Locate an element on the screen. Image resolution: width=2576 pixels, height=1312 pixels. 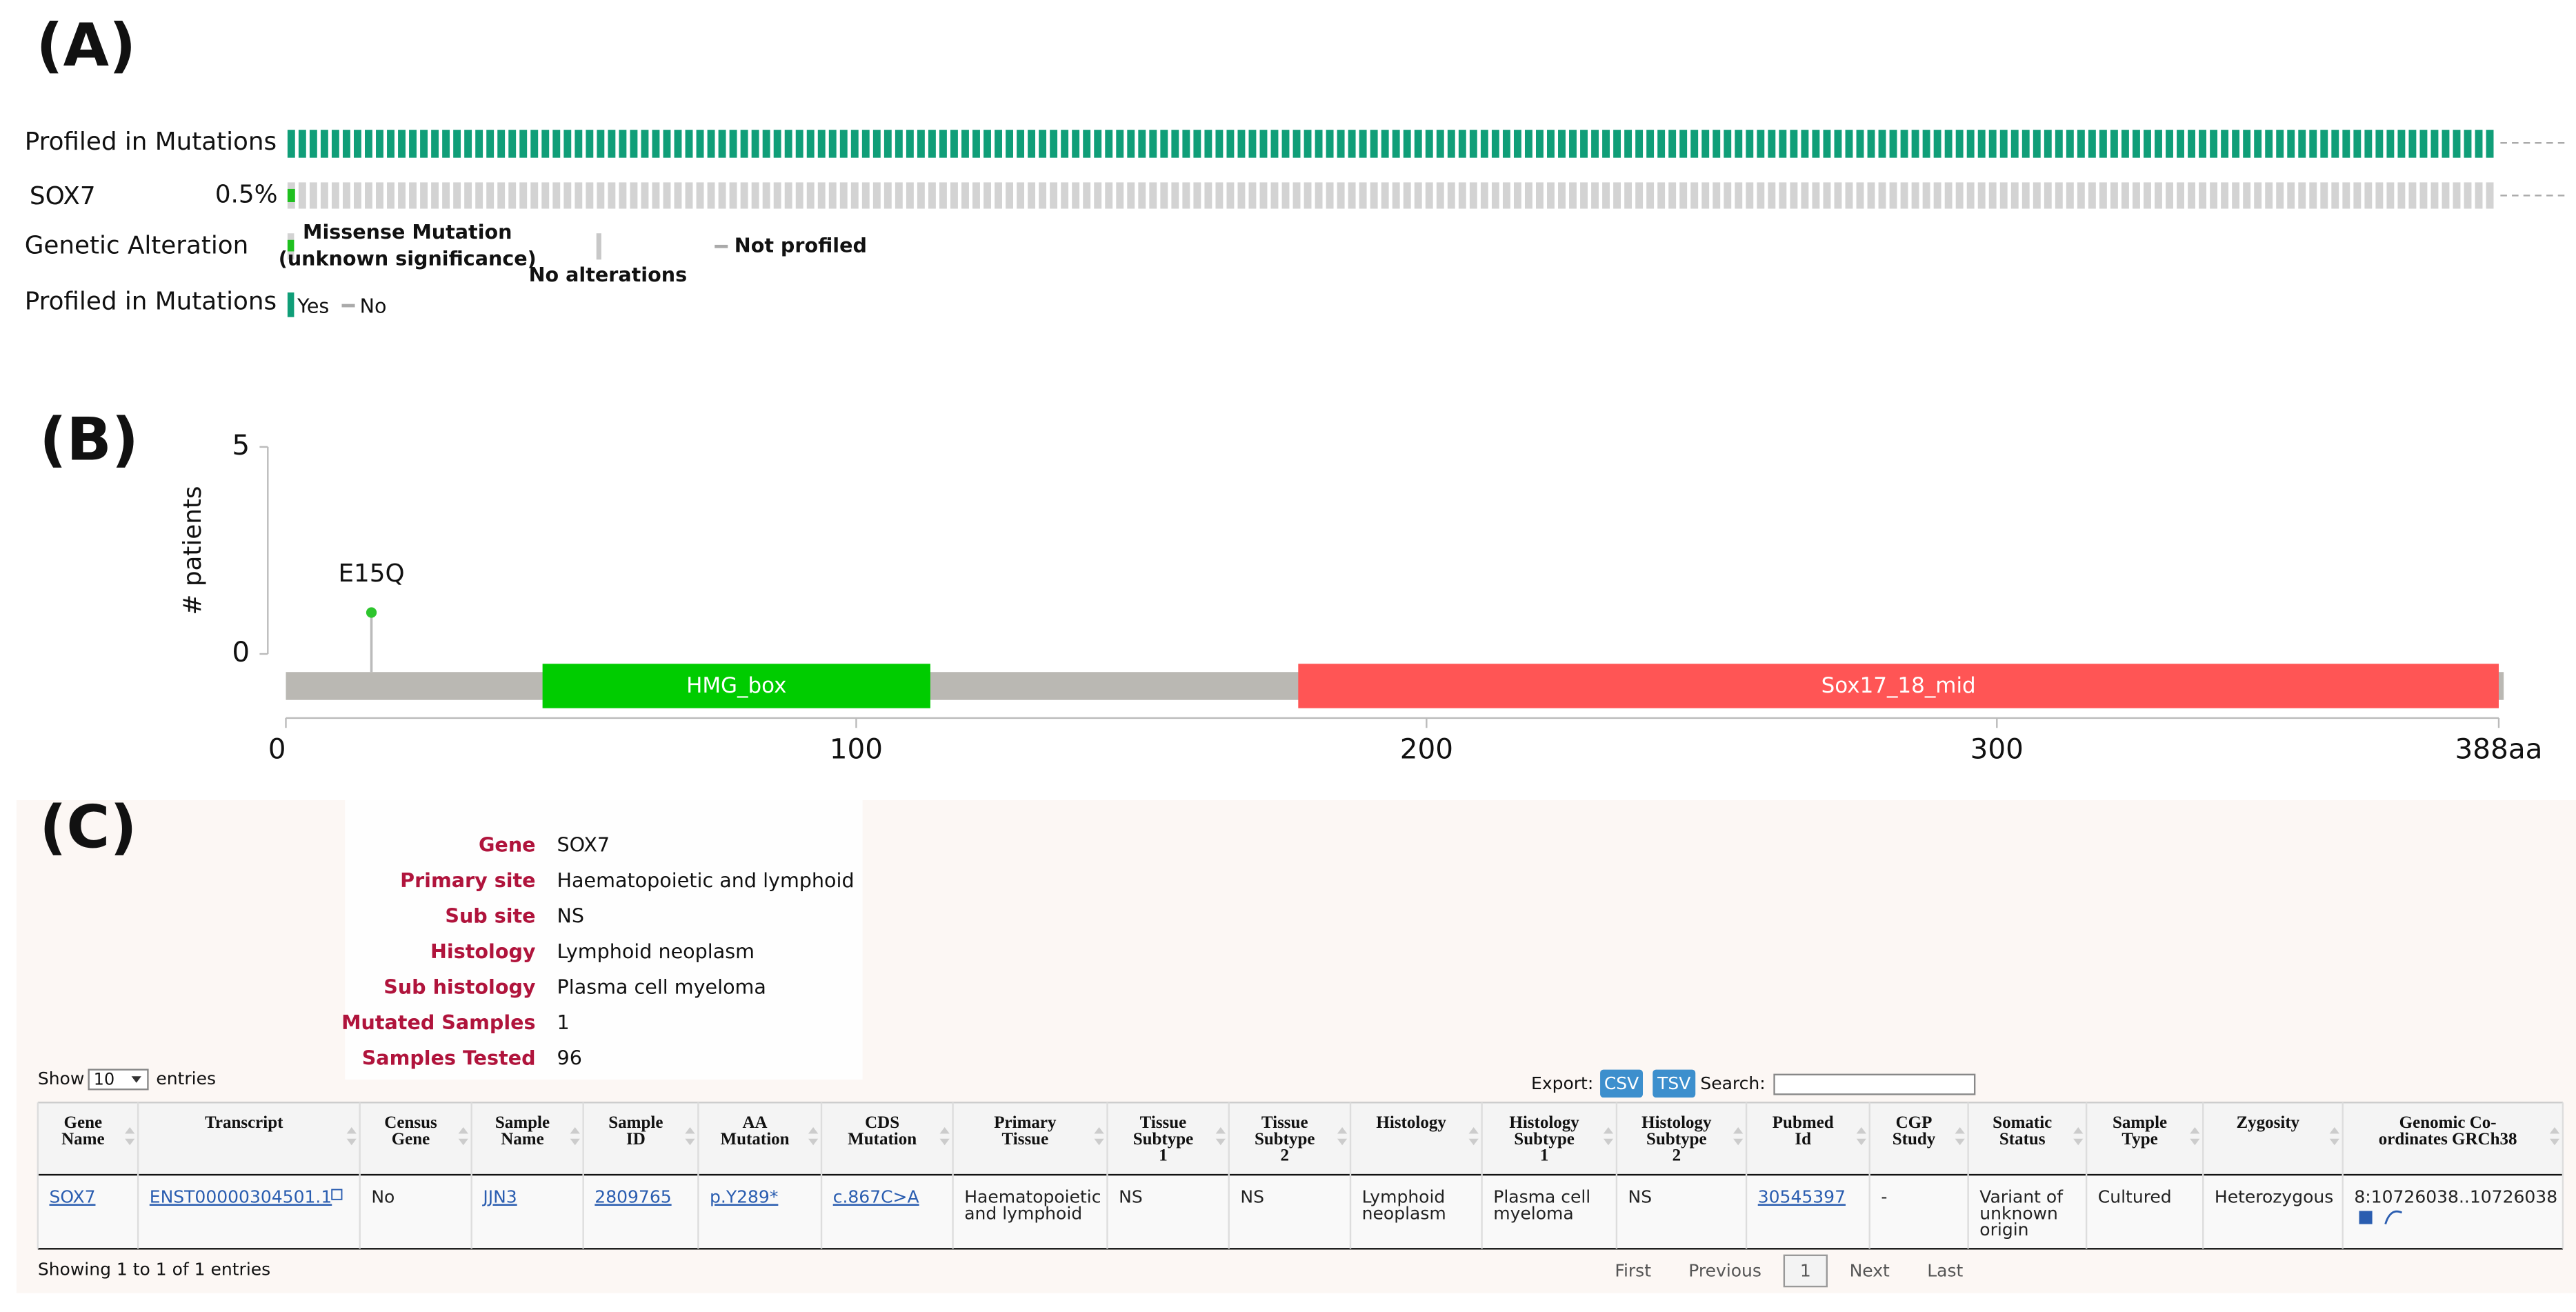
table-link: c.867C>A is located at coordinates (876, 1196).